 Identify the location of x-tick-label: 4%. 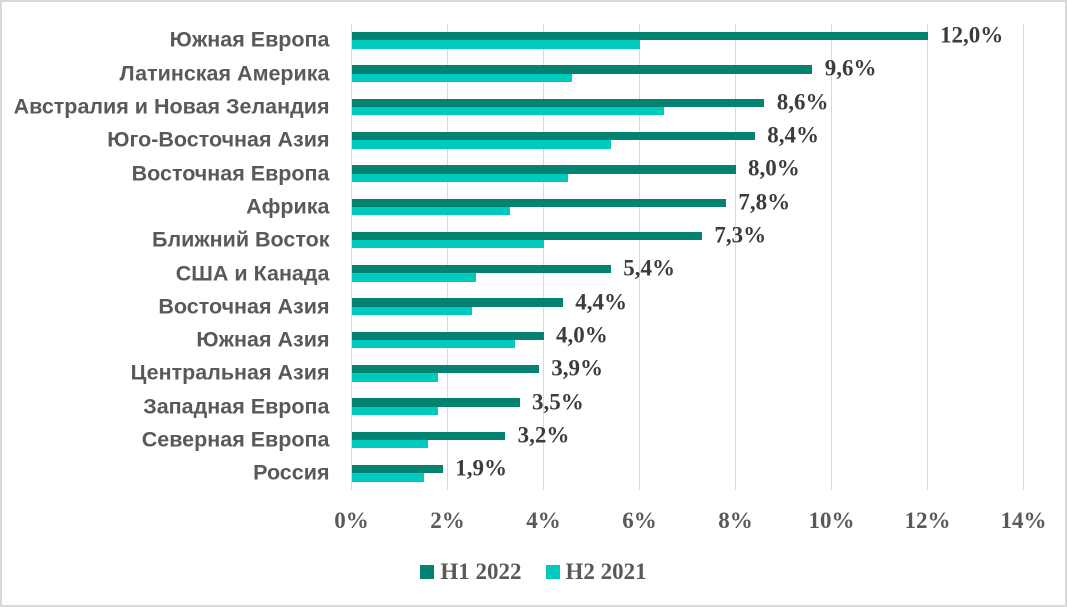
(543, 520).